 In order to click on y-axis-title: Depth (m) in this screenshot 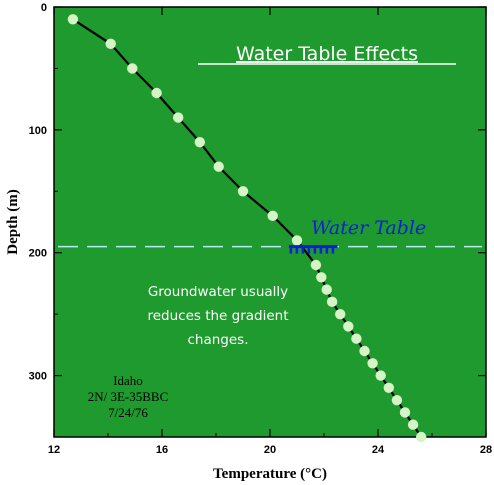, I will do `click(13, 221)`.